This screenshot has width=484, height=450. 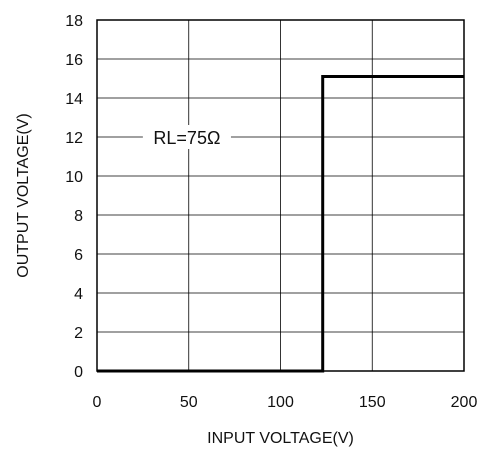 What do you see at coordinates (74, 60) in the screenshot?
I see `y-tick-label: 16` at bounding box center [74, 60].